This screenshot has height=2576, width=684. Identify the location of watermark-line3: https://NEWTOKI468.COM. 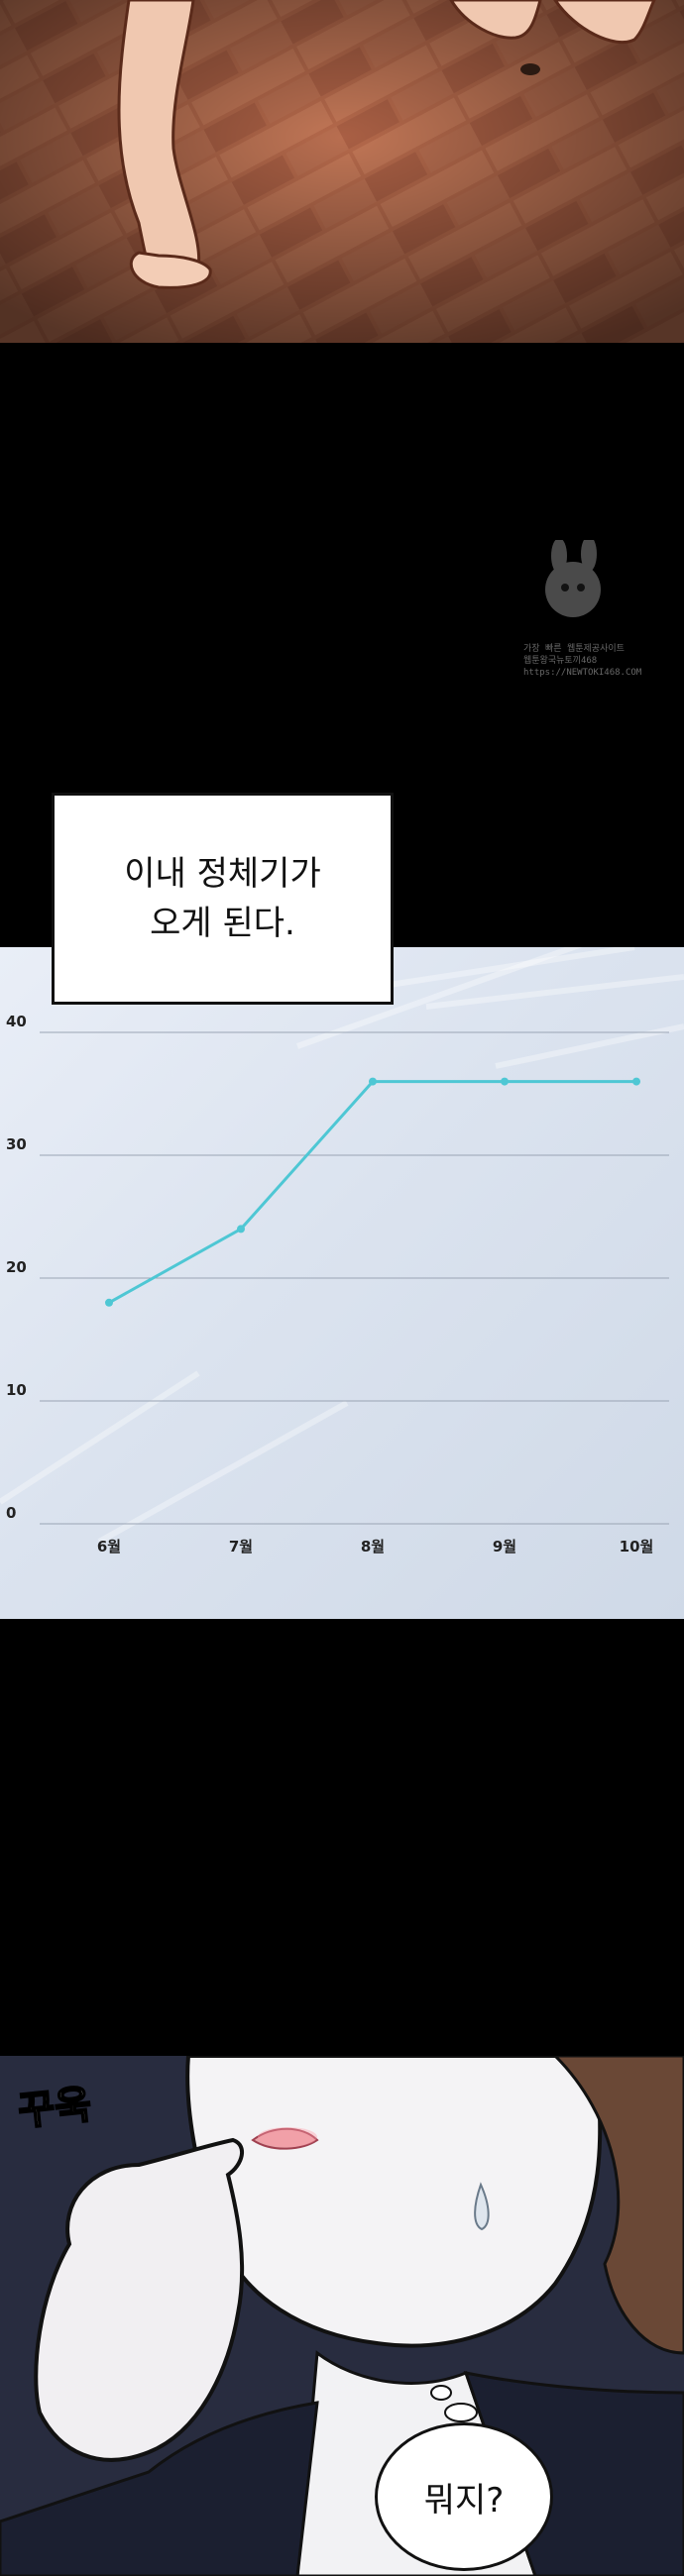
(582, 673).